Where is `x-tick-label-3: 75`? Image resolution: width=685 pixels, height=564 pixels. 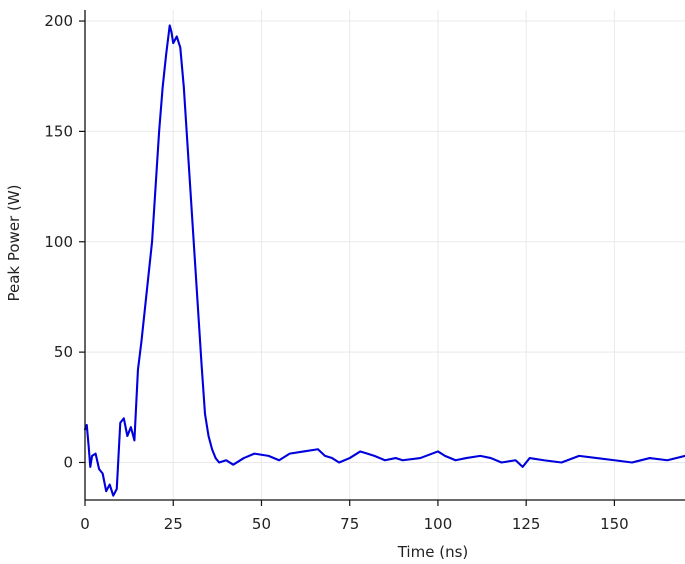
x-tick-label-3: 75 is located at coordinates (349, 524).